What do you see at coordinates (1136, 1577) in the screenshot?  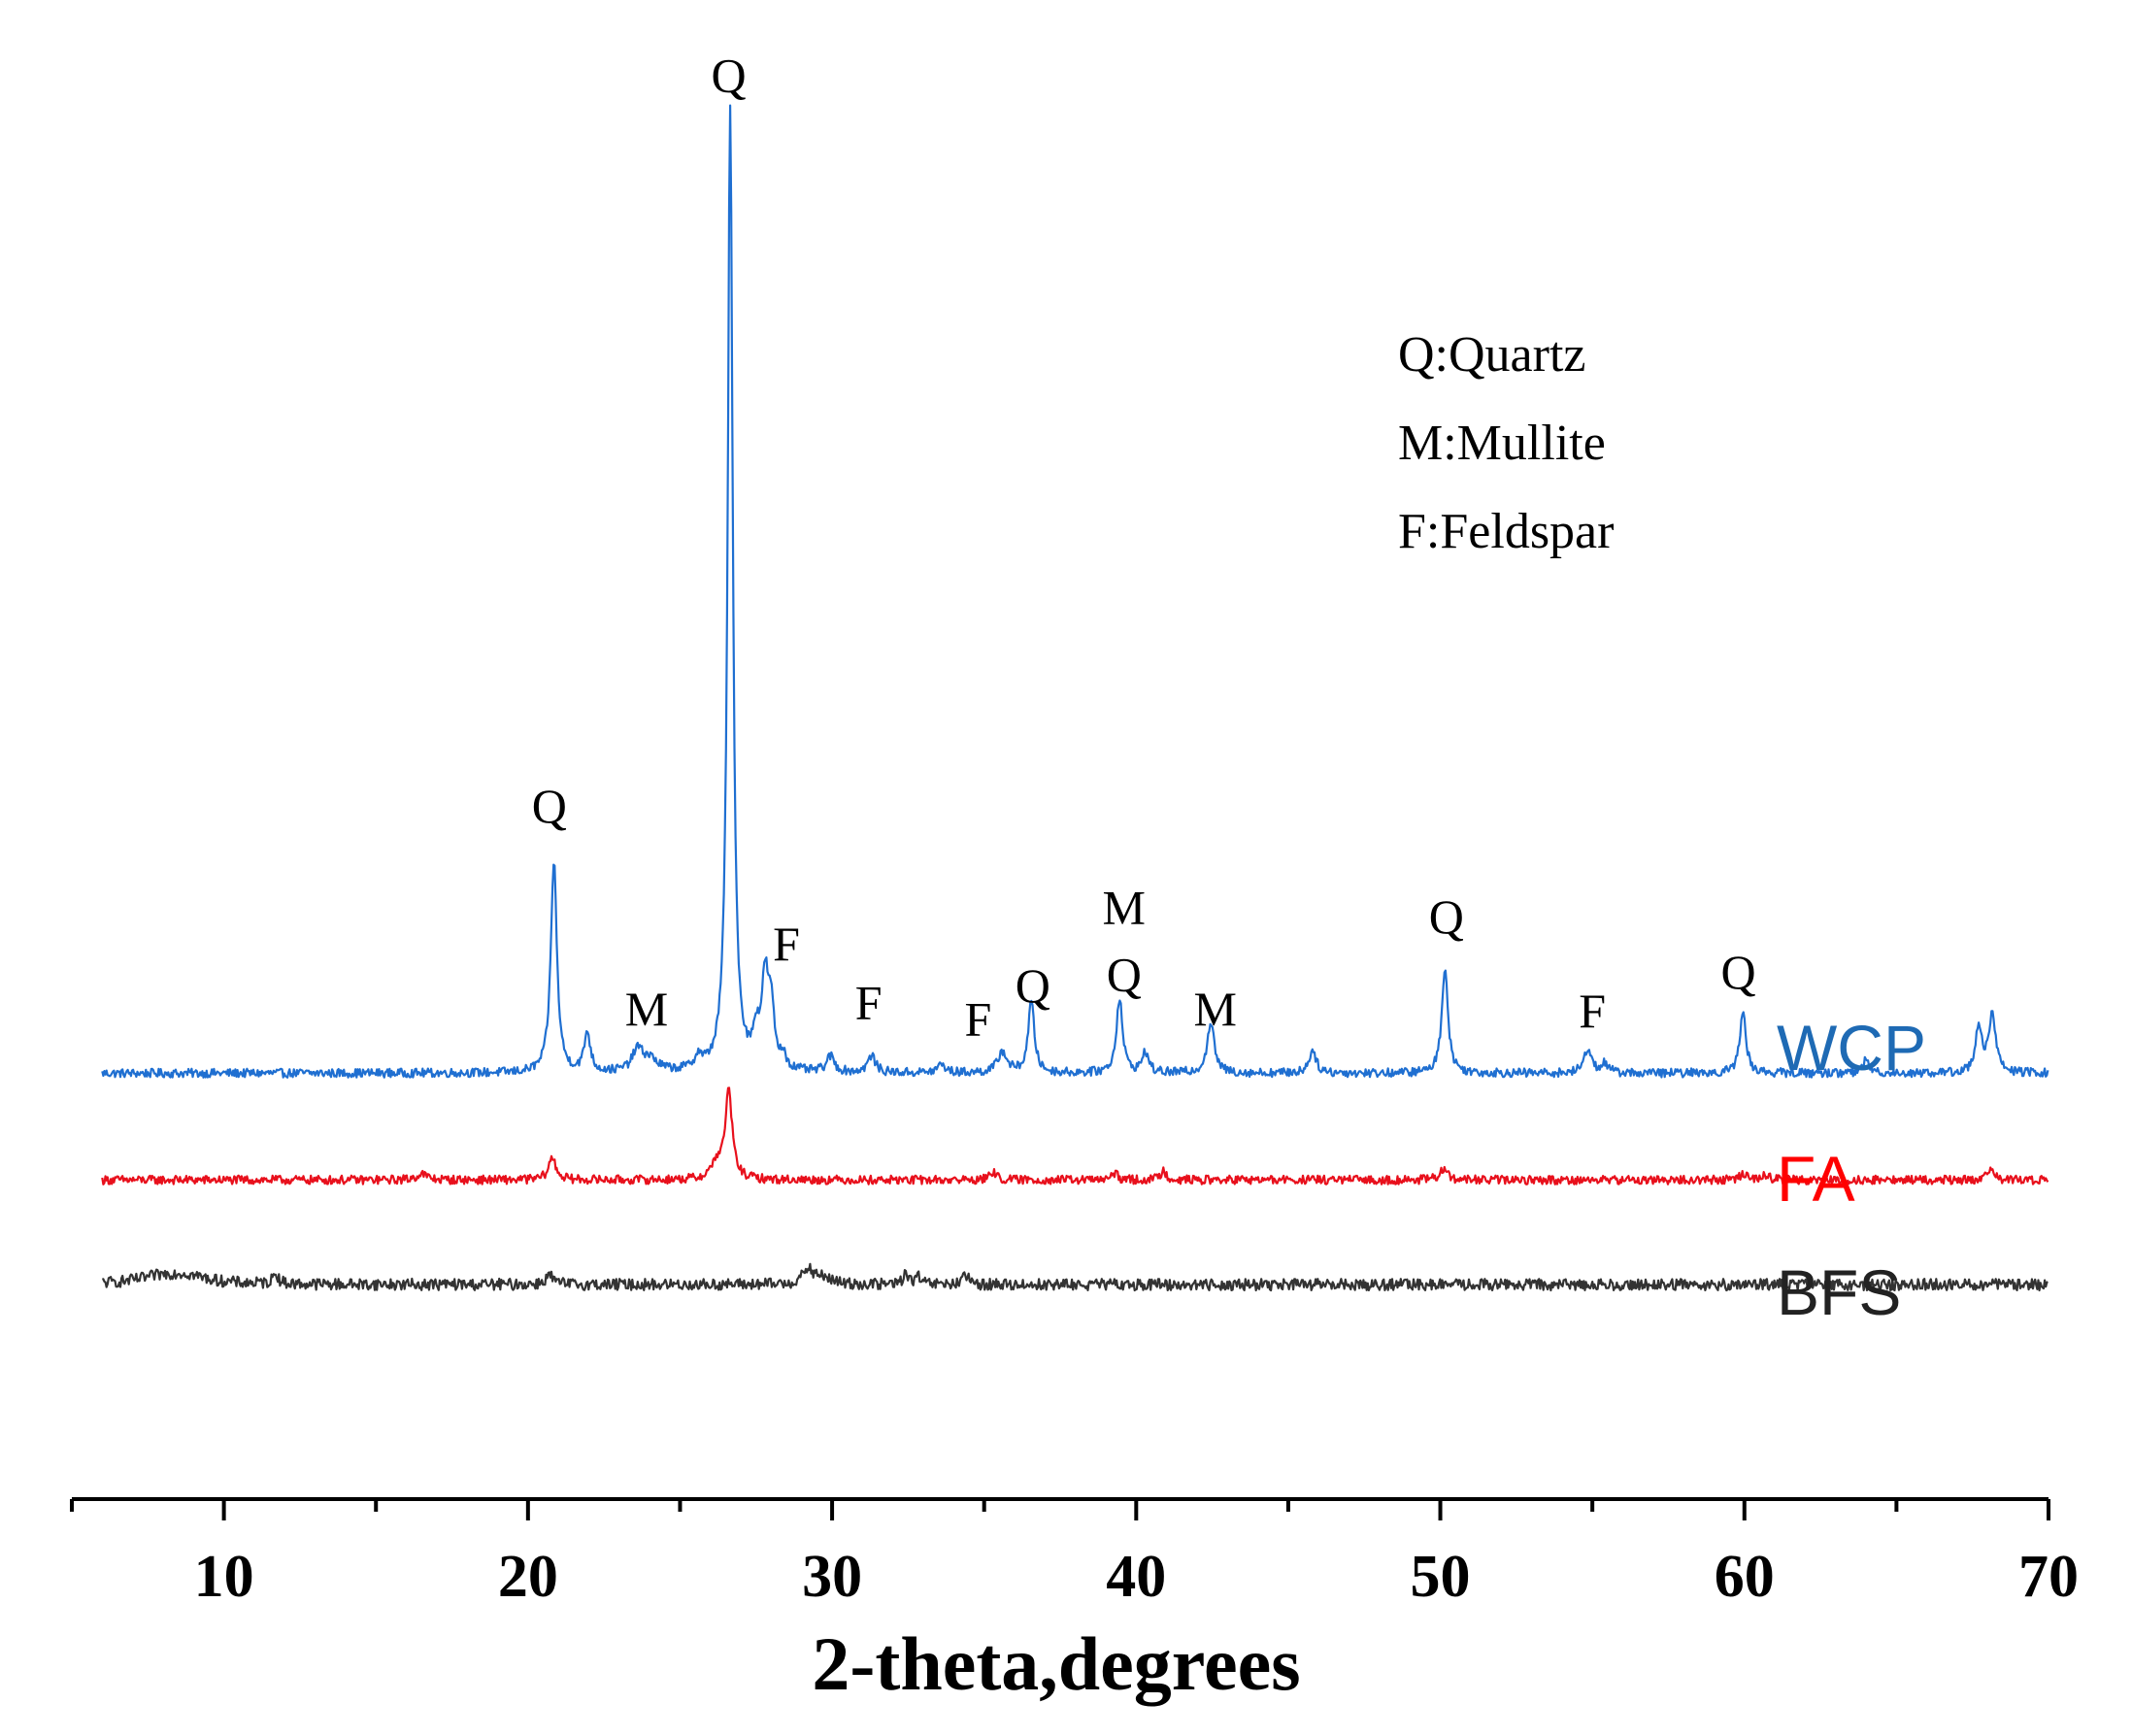 I see `x-tick-label: 40` at bounding box center [1136, 1577].